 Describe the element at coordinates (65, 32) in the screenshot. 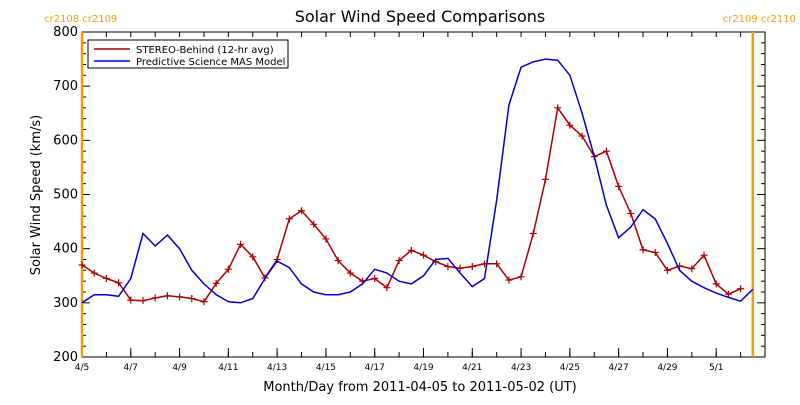

I see `y-tick-label: 800` at that location.